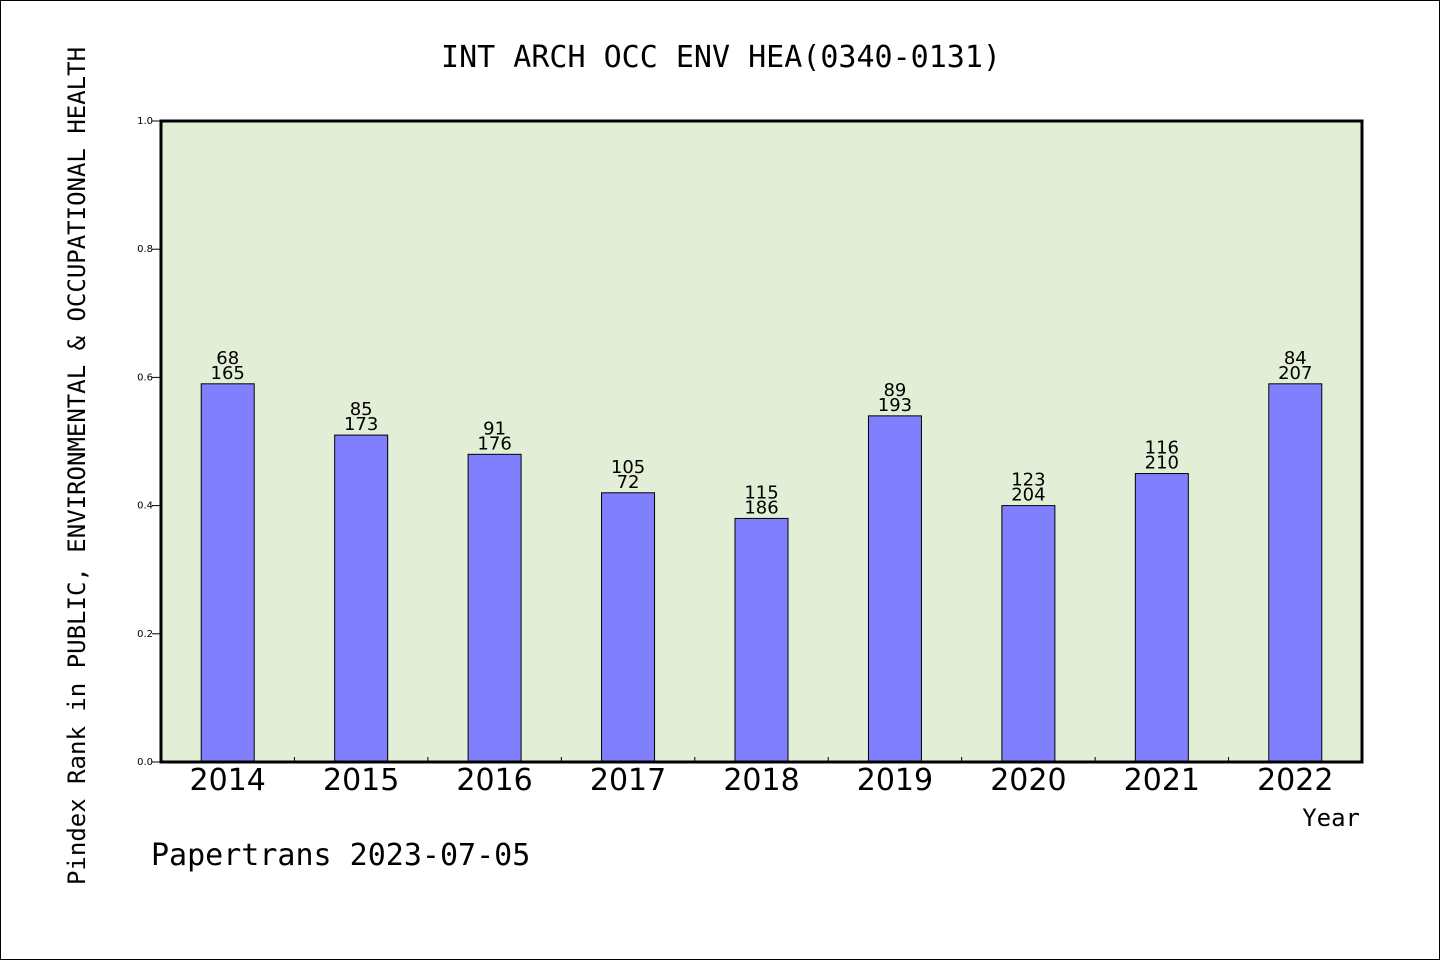  Describe the element at coordinates (628, 467) in the screenshot. I see `data-label-top: 105` at that location.